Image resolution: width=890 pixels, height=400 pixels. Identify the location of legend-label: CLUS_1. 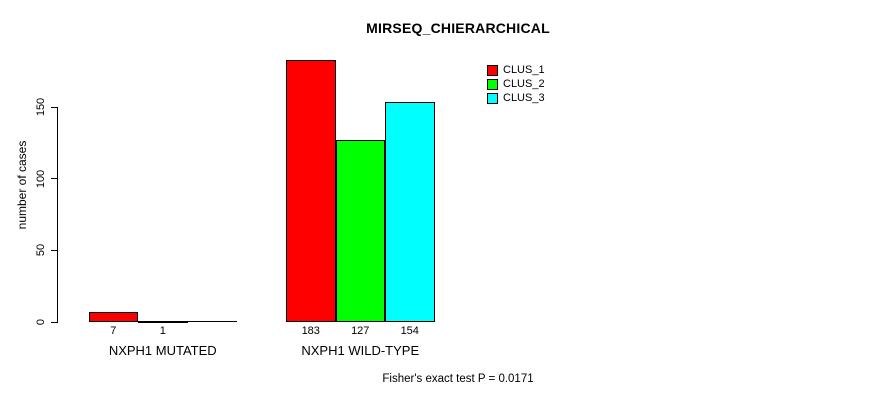
(524, 69).